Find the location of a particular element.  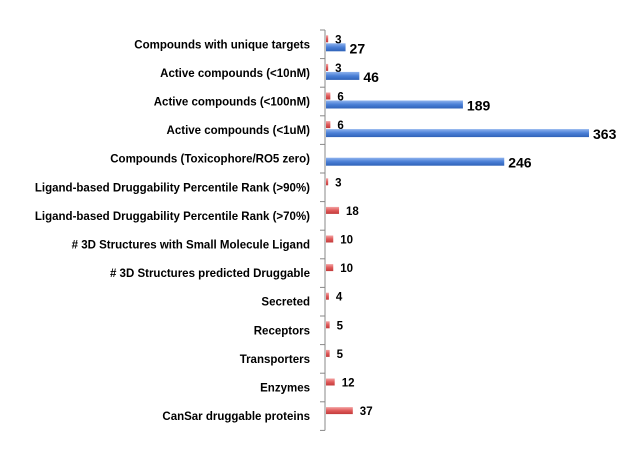

category-label: Compounds (Toxicophore/RO5 zero) is located at coordinates (210, 160).